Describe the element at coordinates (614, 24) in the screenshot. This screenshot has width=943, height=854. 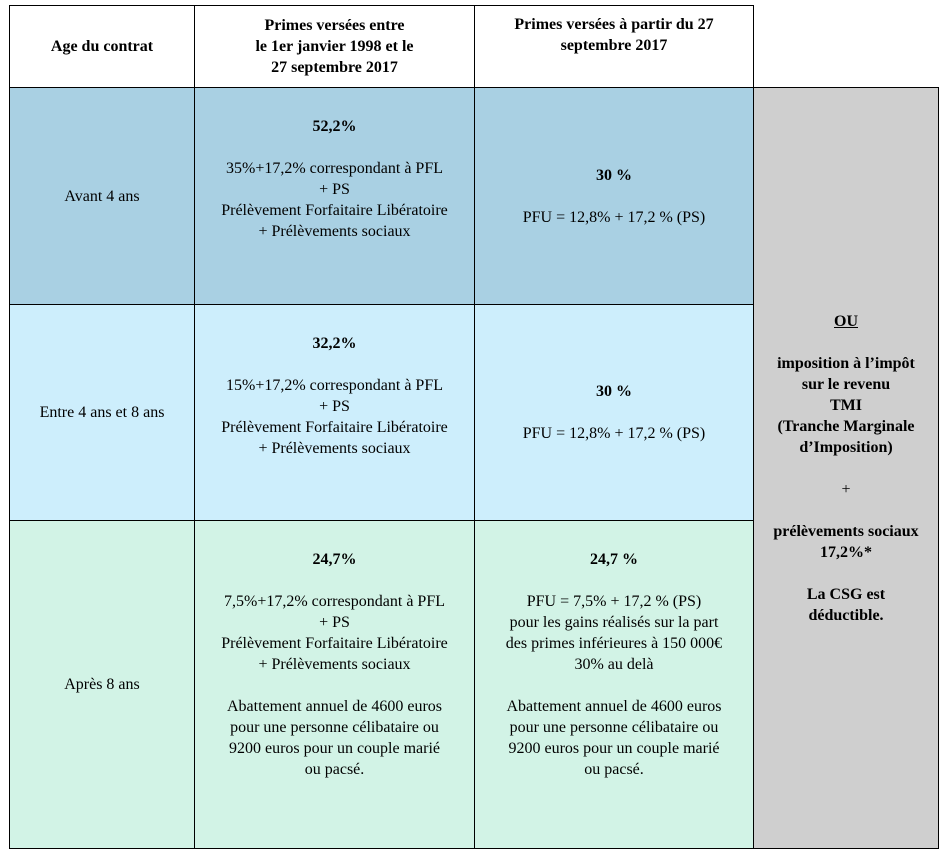
I see `header-period2-line: Primes versées à partir du 27` at that location.